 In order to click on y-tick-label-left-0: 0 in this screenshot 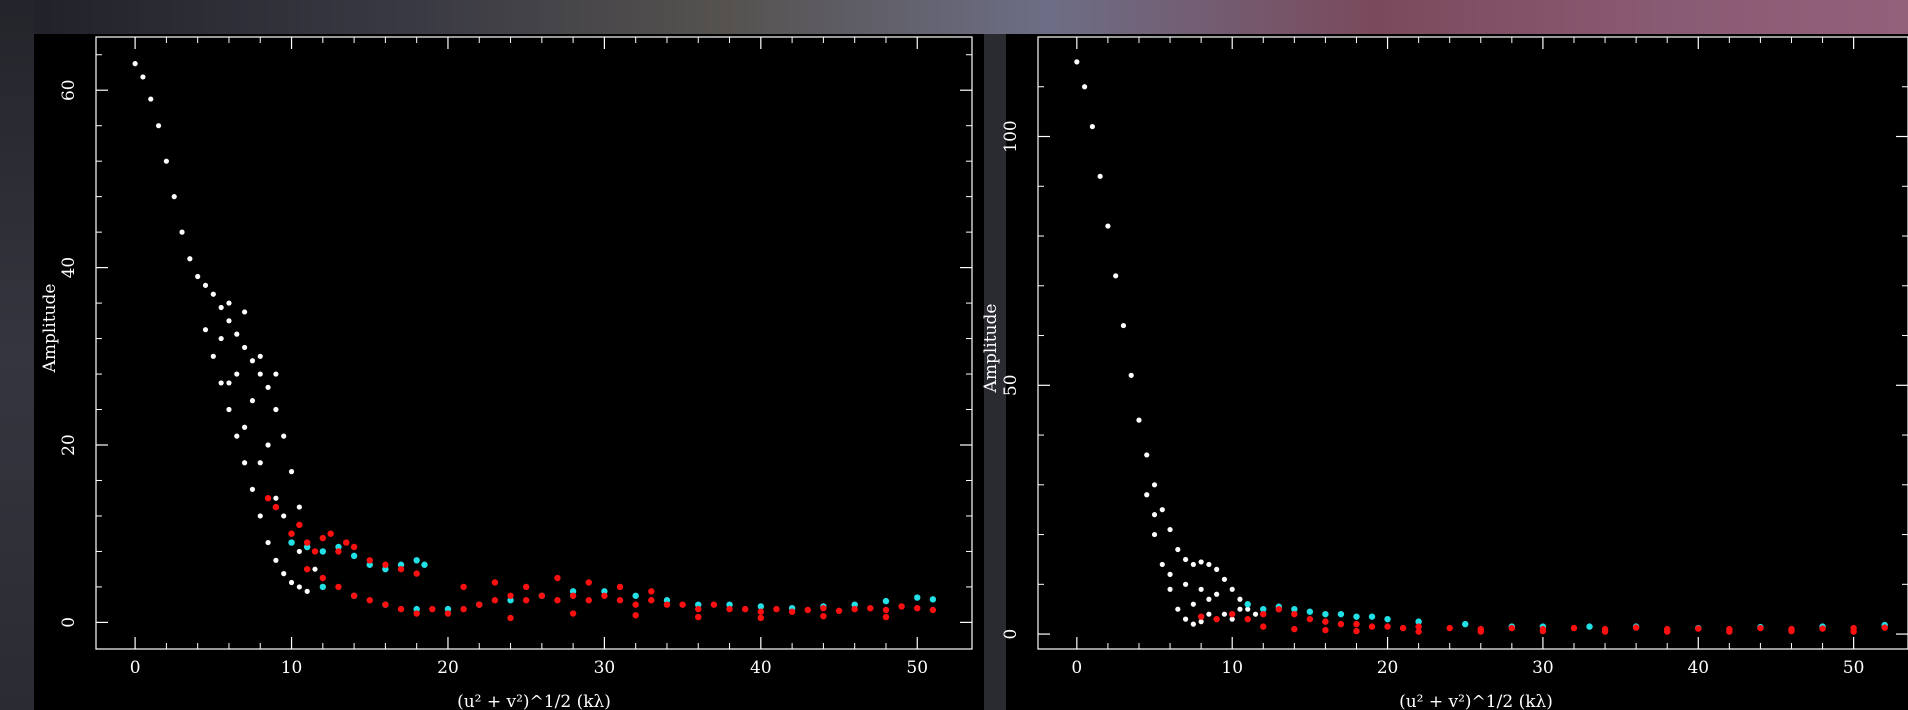, I will do `click(69, 622)`.